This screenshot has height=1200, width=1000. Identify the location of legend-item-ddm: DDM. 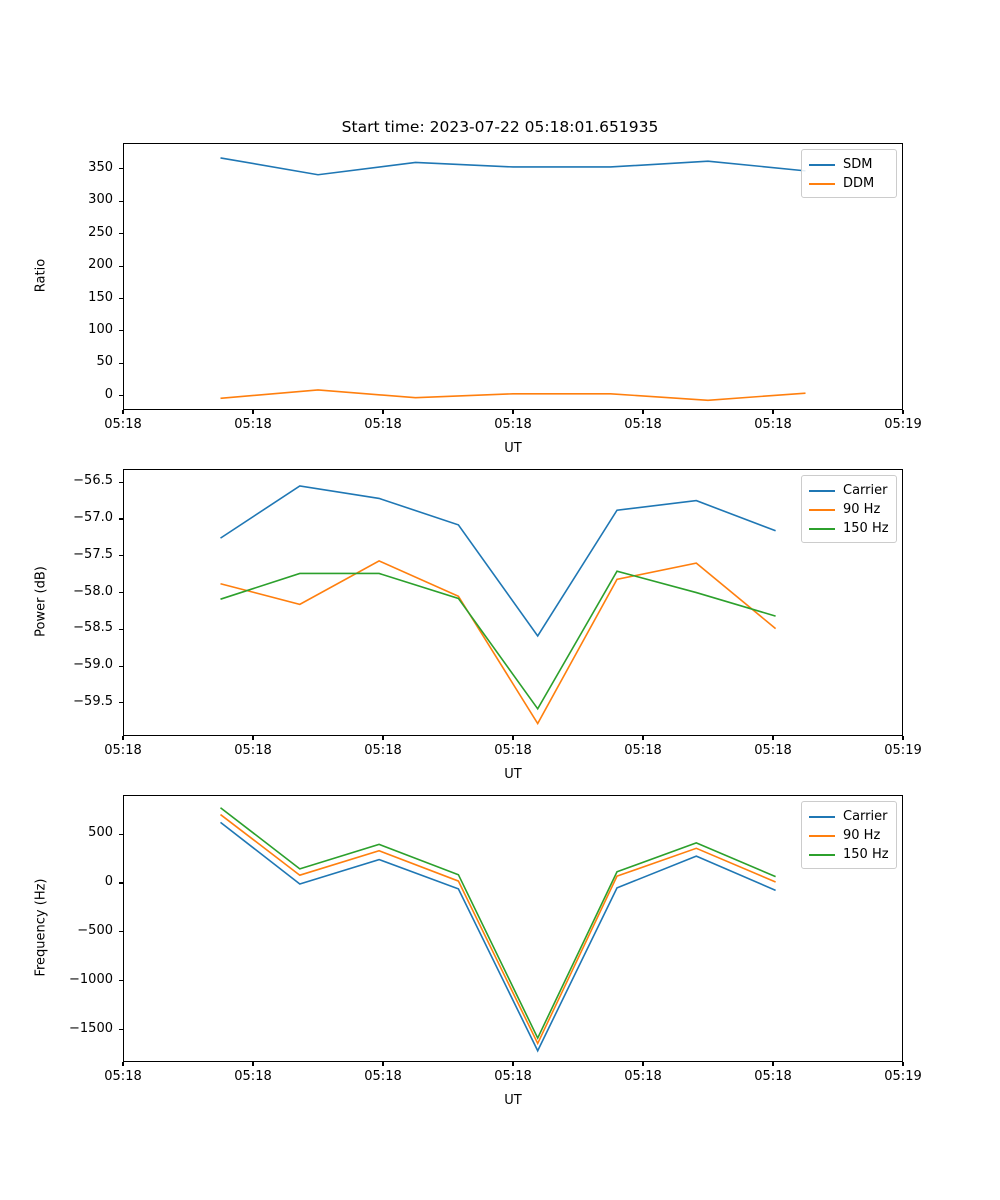
(849, 183).